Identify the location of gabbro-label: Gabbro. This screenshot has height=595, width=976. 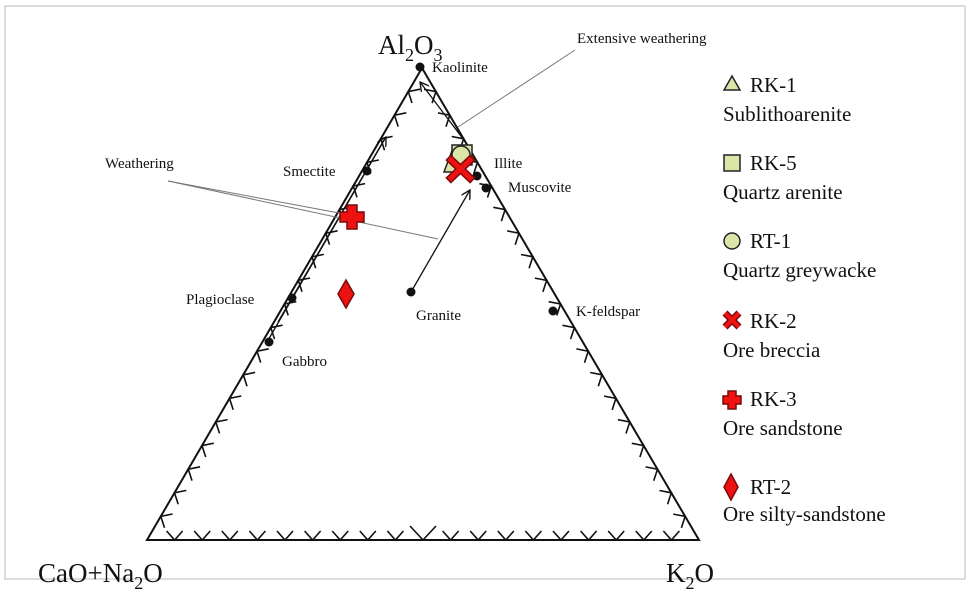
(304, 362).